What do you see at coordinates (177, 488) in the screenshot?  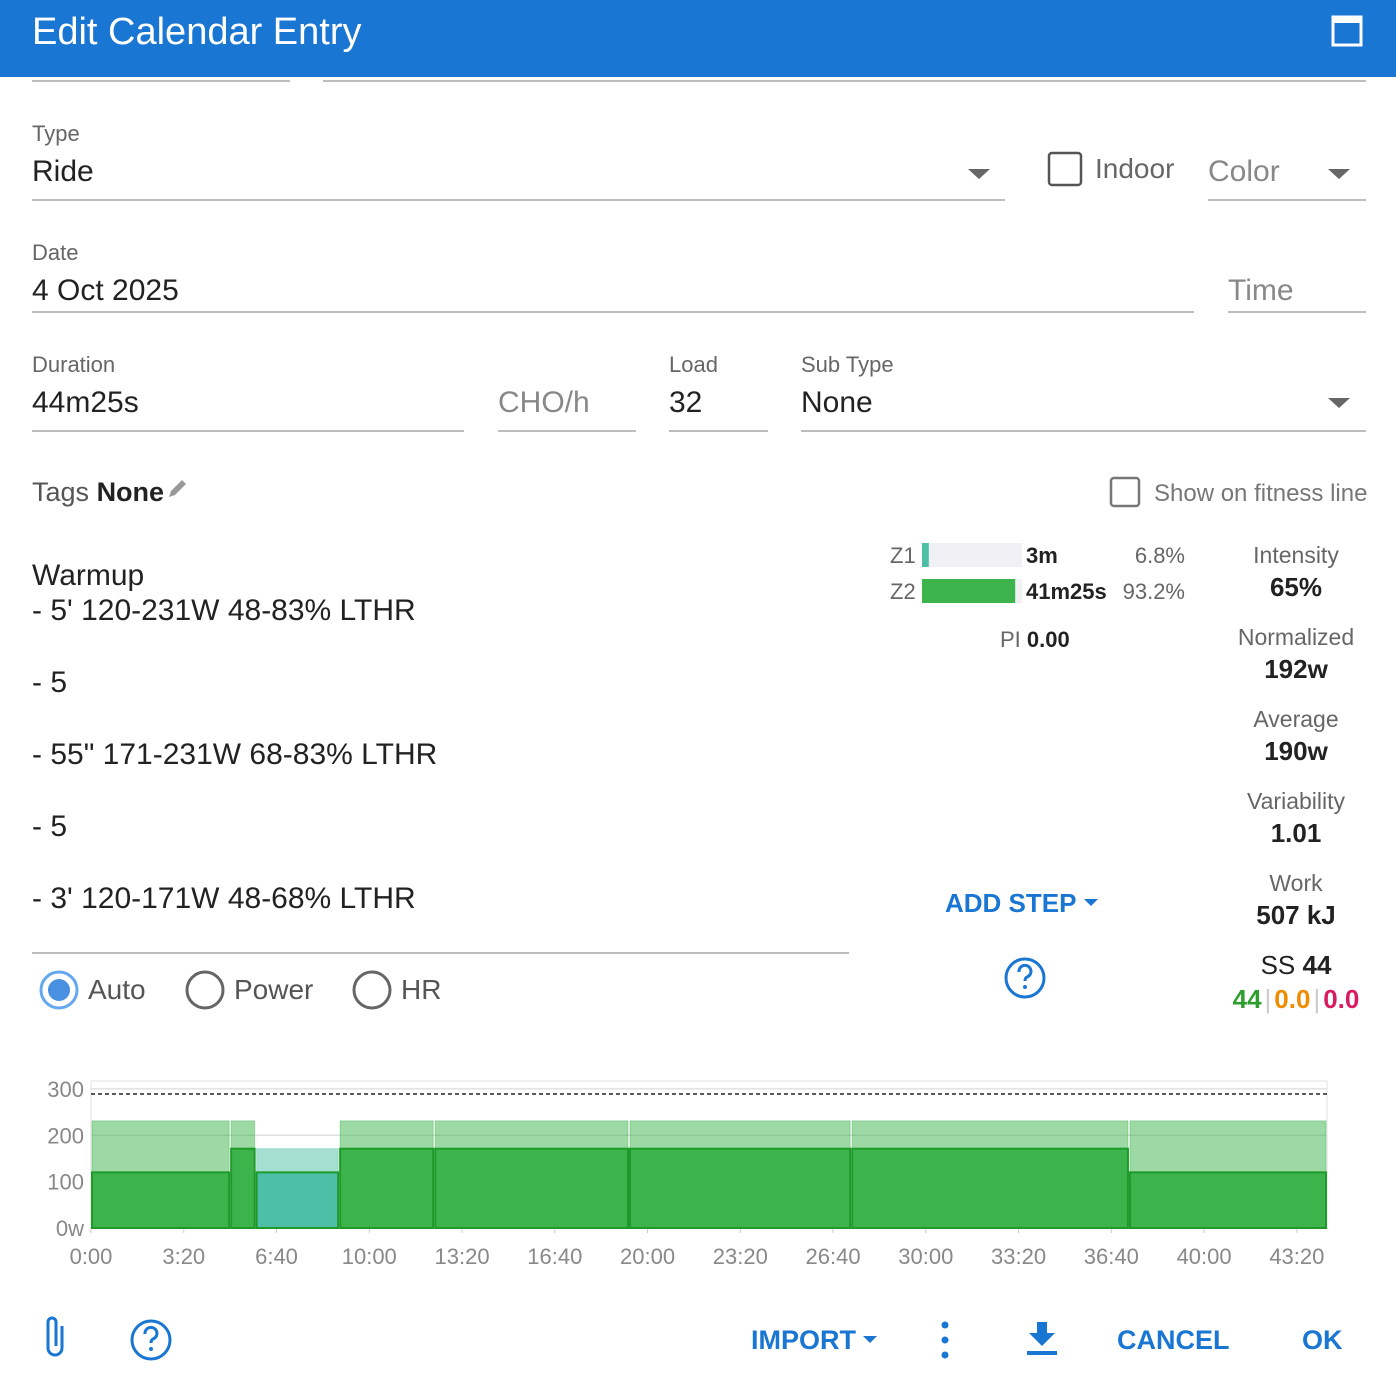 I see `edit-icon` at bounding box center [177, 488].